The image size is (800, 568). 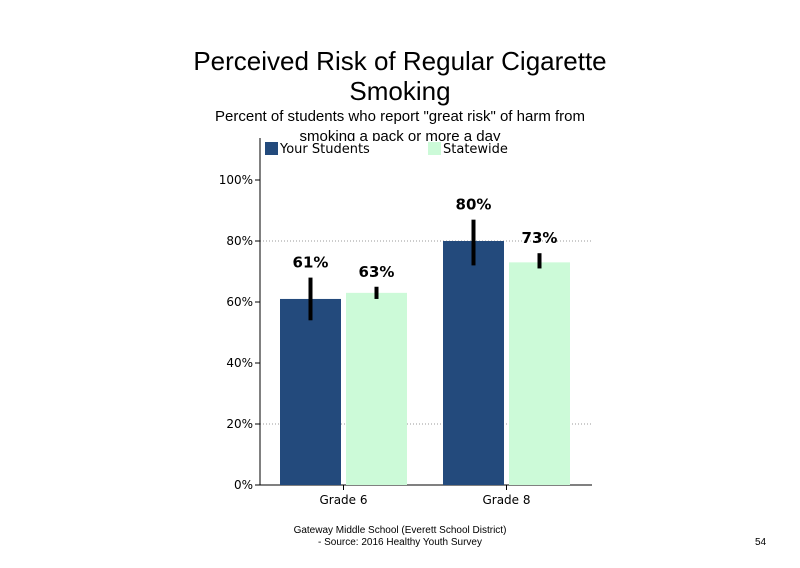 What do you see at coordinates (239, 363) in the screenshot?
I see `y-tick-label: 40%` at bounding box center [239, 363].